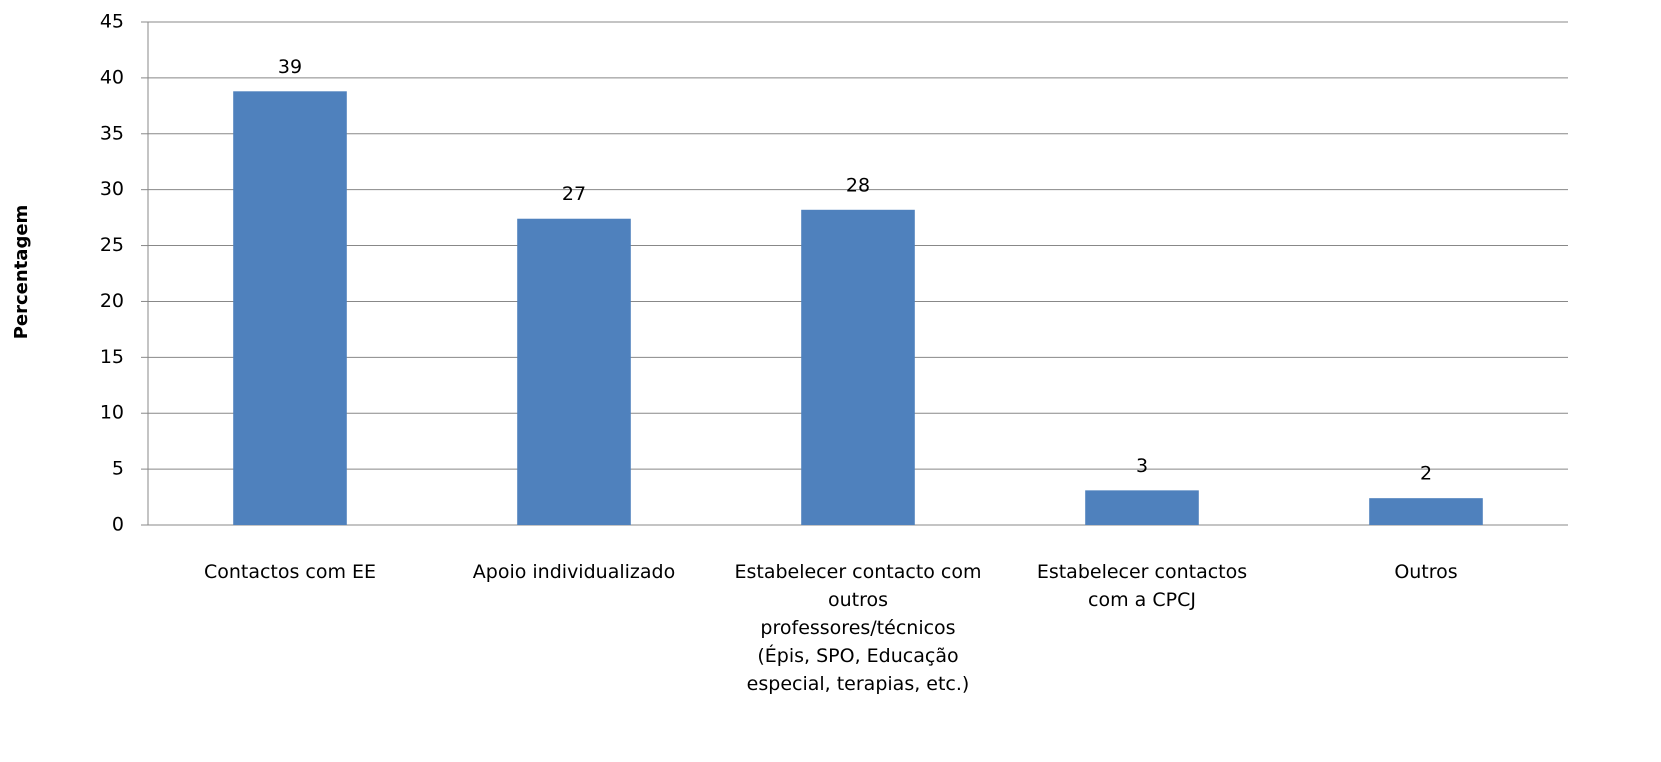 The width and height of the screenshot is (1661, 762). Describe the element at coordinates (112, 133) in the screenshot. I see `y-tick-label: 35` at that location.